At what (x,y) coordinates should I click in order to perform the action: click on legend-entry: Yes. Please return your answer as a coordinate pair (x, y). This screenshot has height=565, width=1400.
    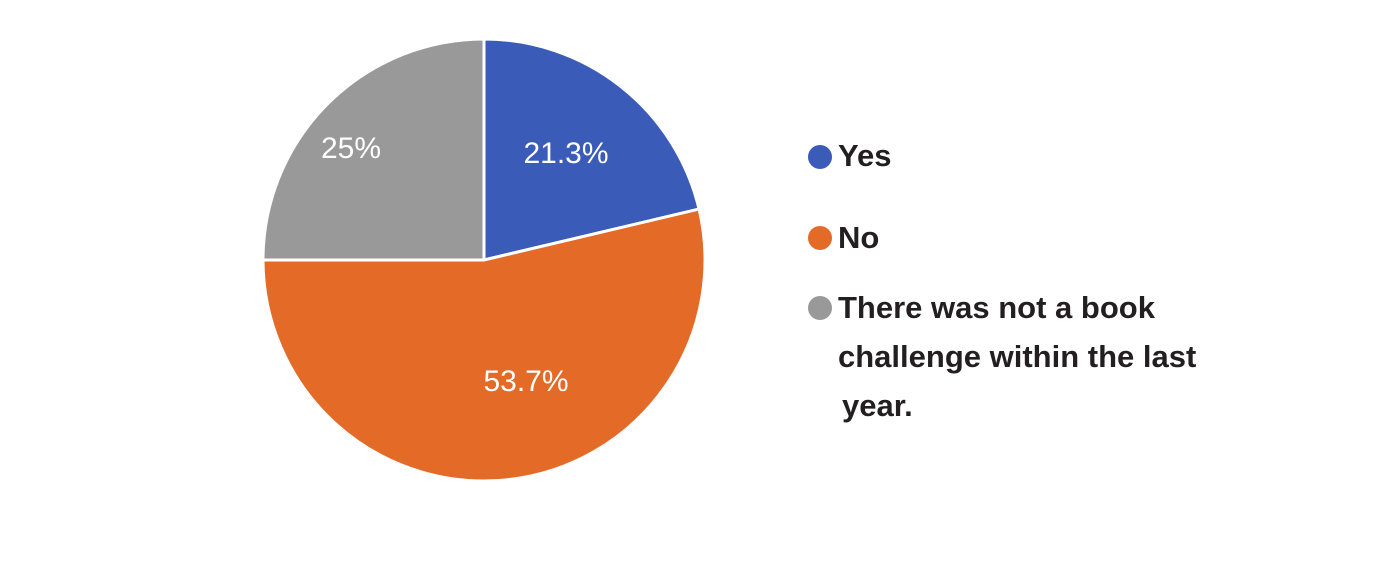
    Looking at the image, I should click on (849, 155).